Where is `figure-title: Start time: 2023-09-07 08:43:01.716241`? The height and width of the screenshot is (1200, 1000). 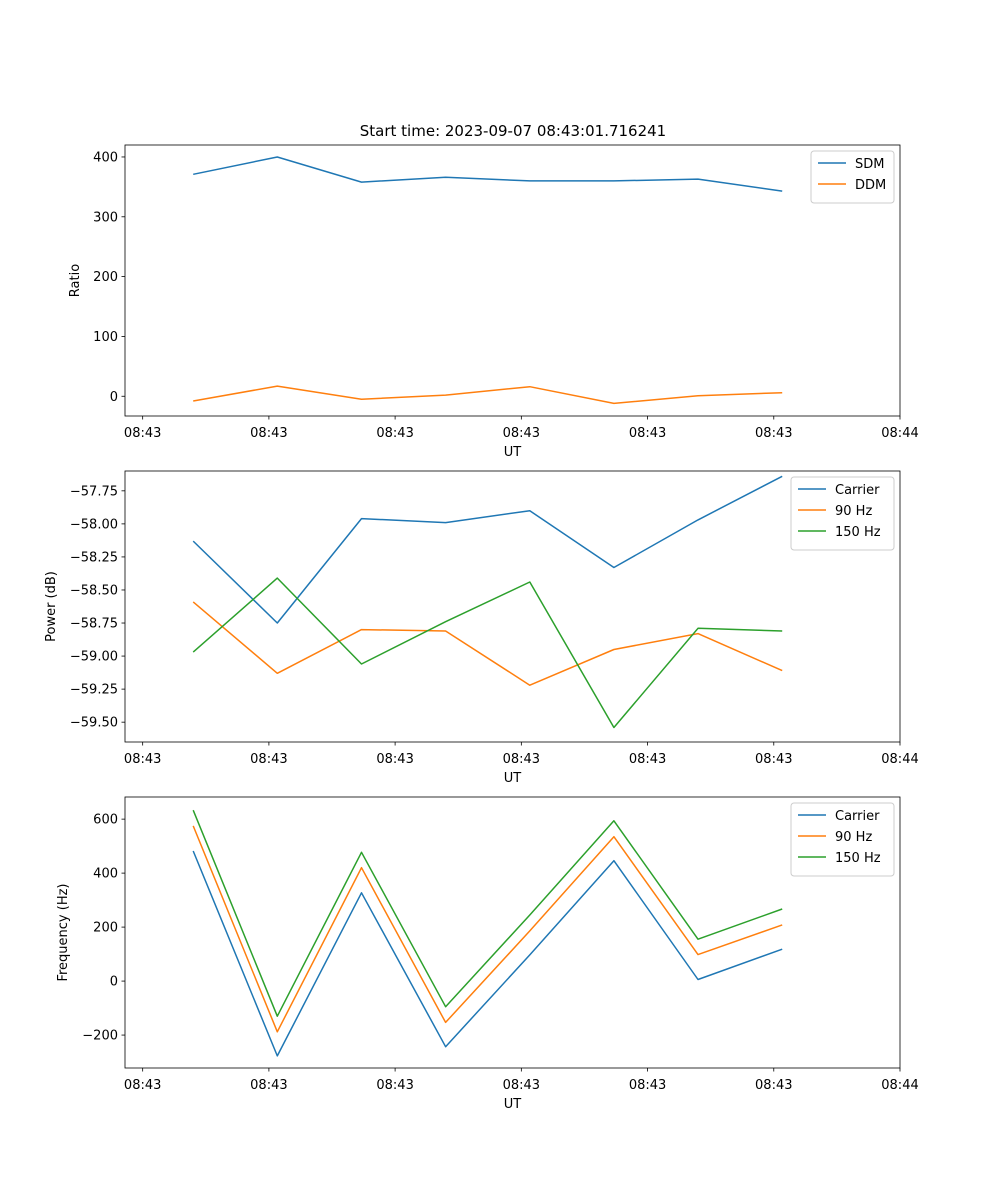 figure-title: Start time: 2023-09-07 08:43:01.716241 is located at coordinates (513, 131).